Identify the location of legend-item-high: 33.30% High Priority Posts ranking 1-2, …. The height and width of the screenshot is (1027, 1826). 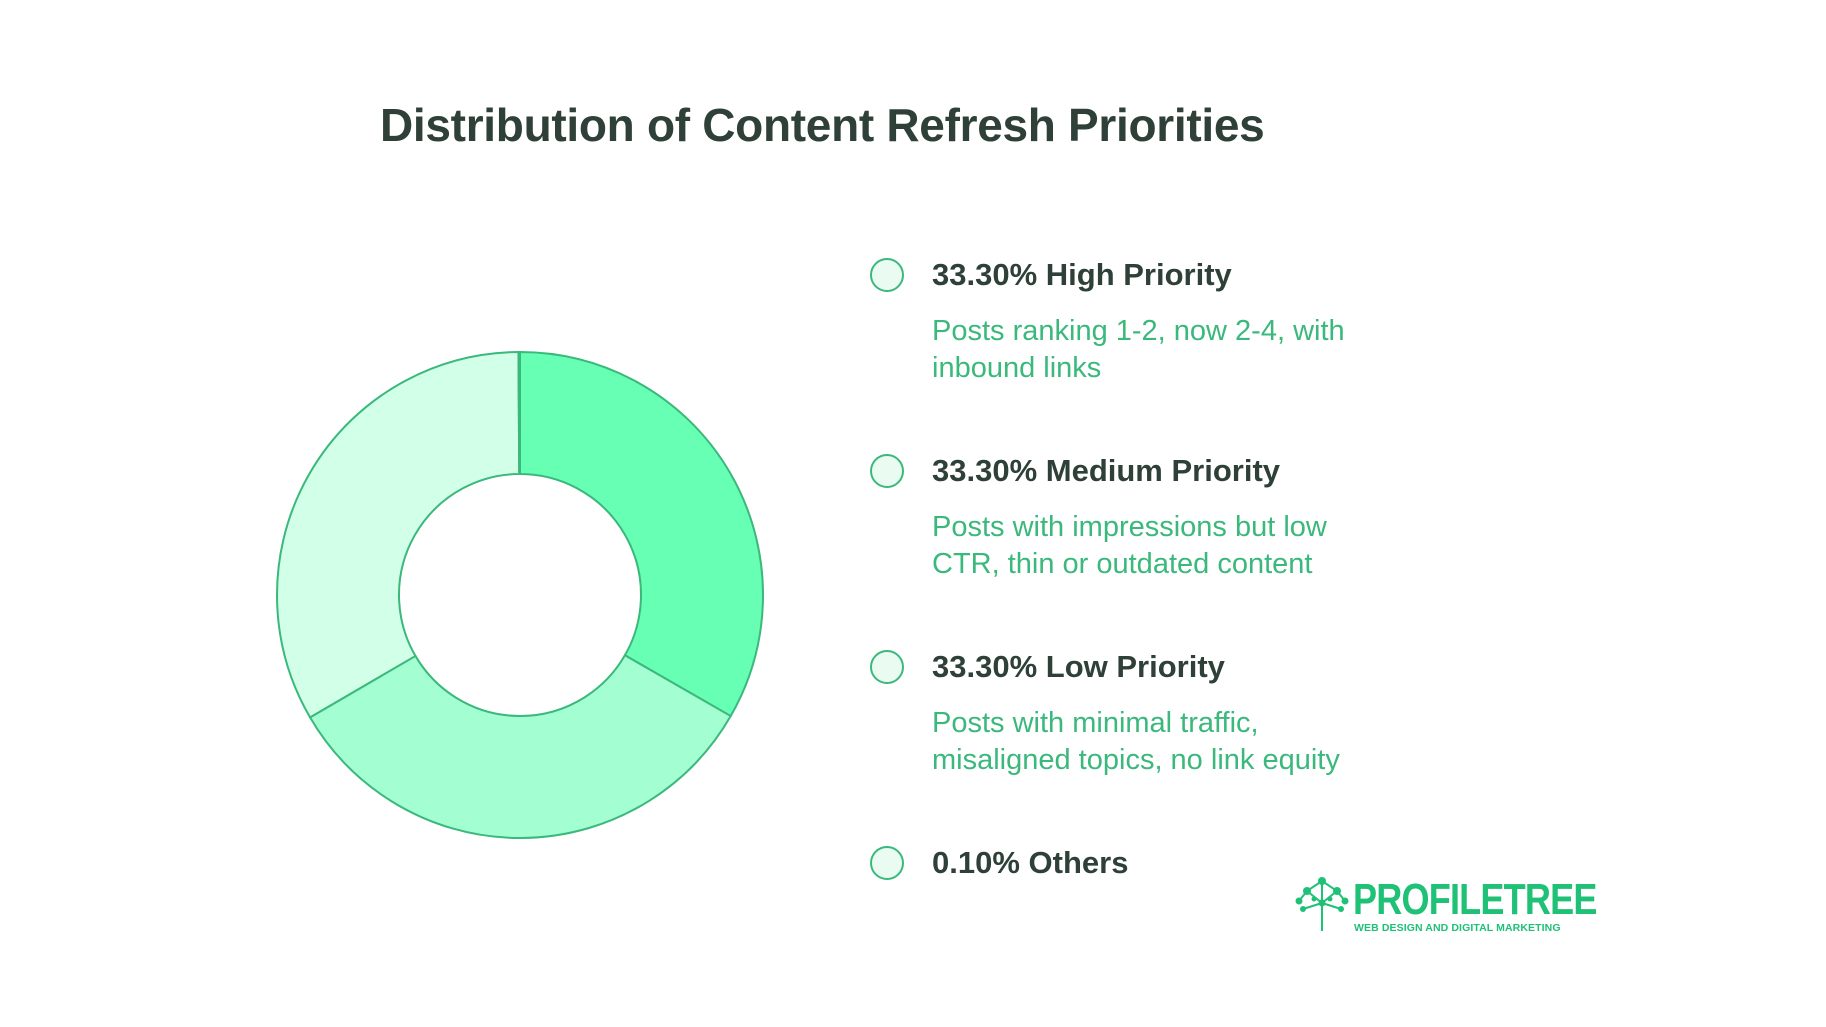
(1180, 321).